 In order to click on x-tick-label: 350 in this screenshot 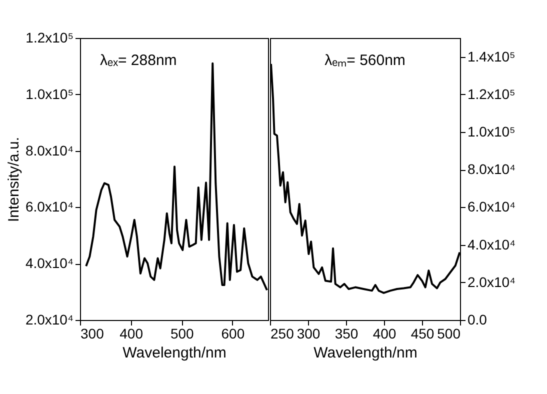, I will do `click(346, 334)`.